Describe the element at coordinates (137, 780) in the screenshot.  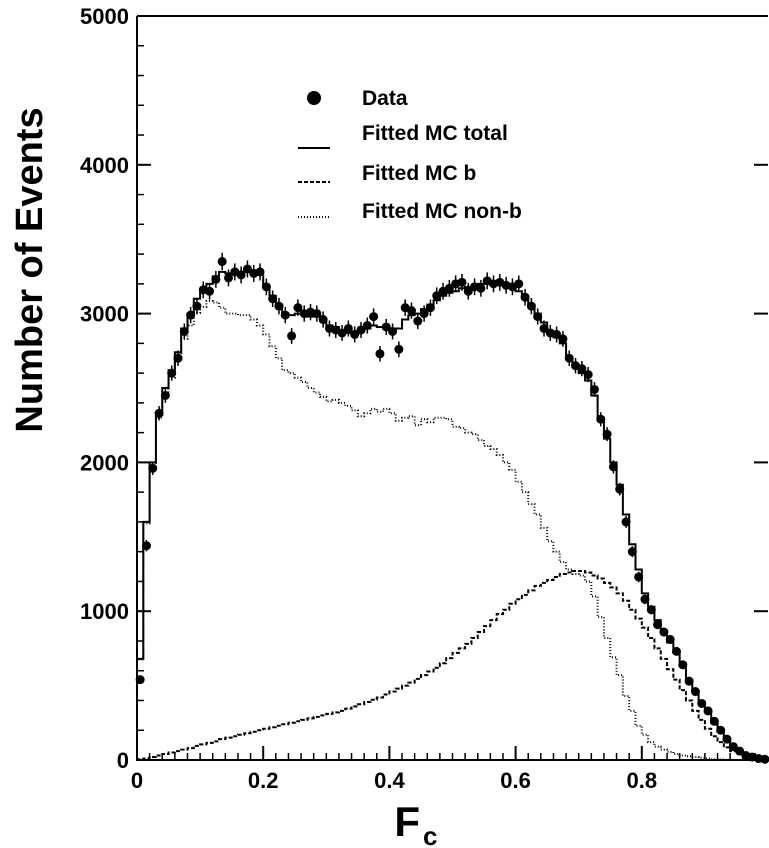
I see `x-tick-label: 0` at that location.